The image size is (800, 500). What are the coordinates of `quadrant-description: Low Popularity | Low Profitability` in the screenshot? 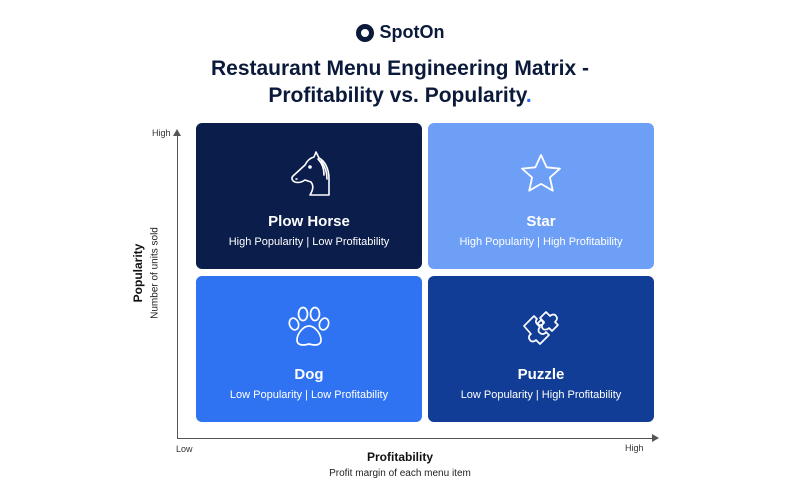 It's located at (309, 395).